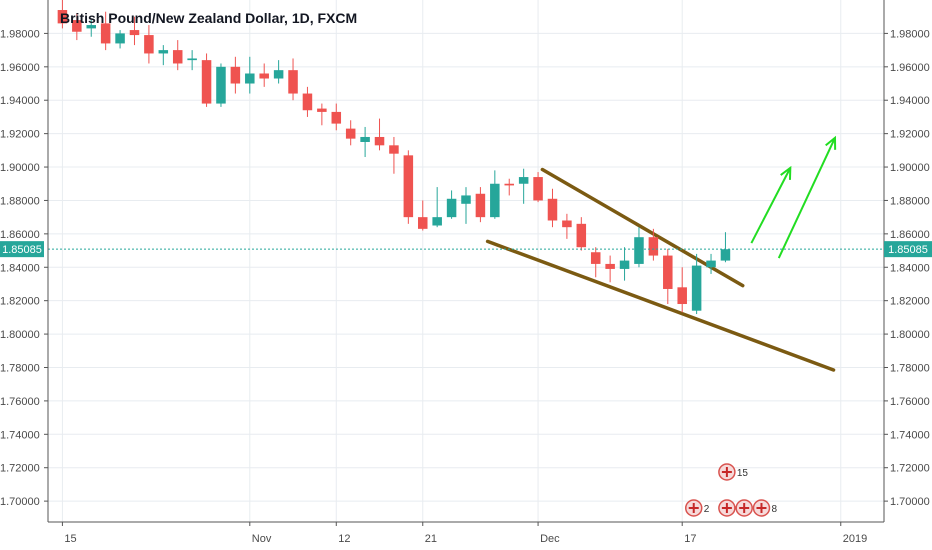  What do you see at coordinates (910, 335) in the screenshot?
I see `y-tick-label-right: 1.80000` at bounding box center [910, 335].